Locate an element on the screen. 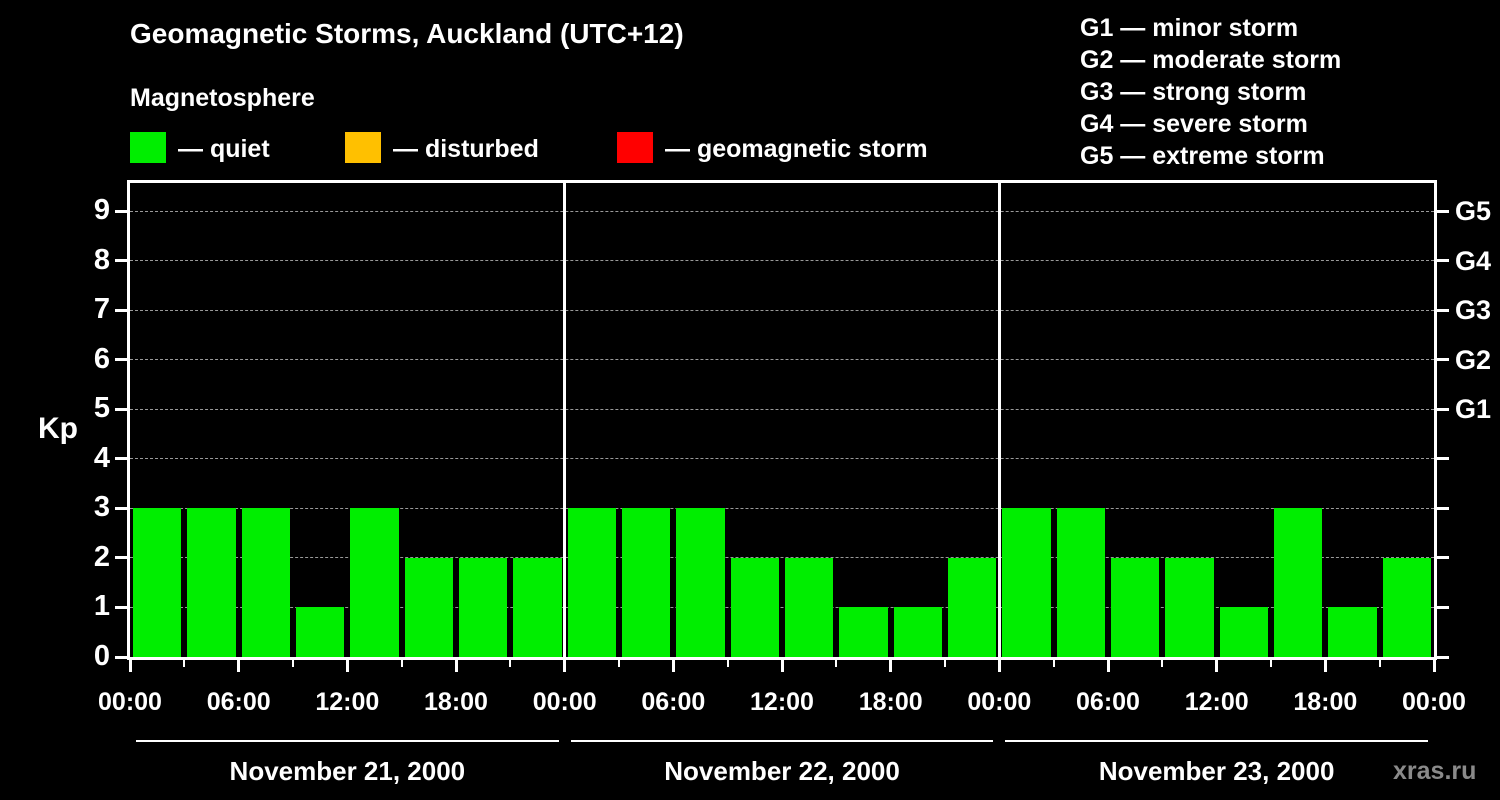 The width and height of the screenshot is (1500, 800). g-axis-label: G4 is located at coordinates (1473, 260).